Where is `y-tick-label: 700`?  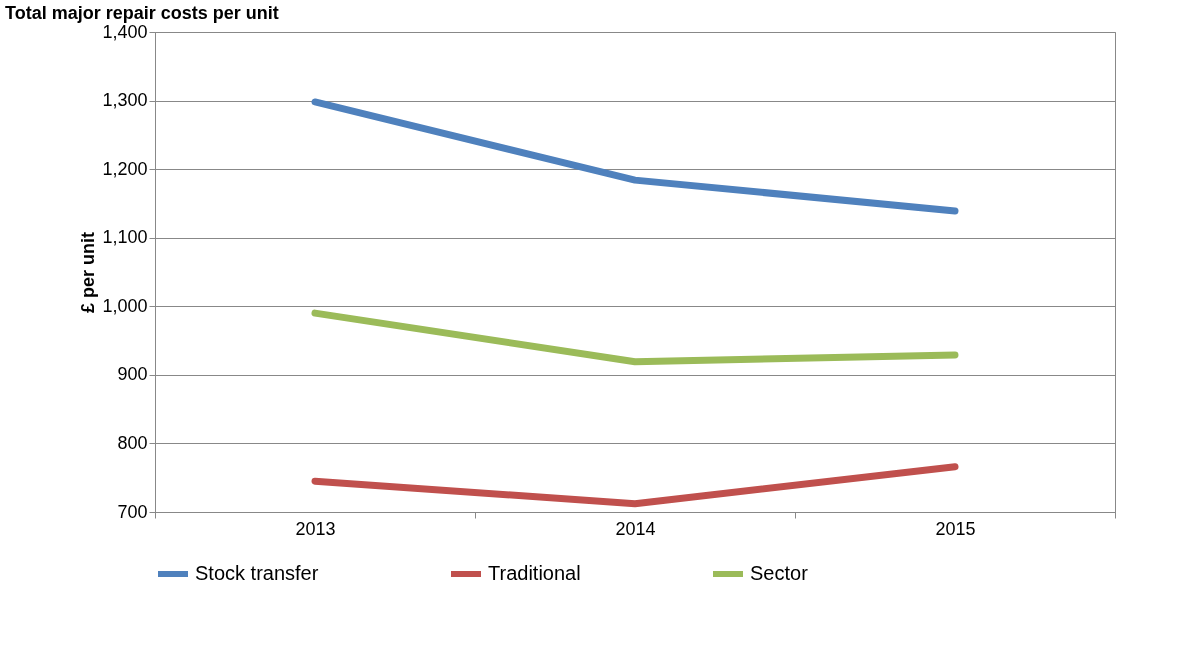 y-tick-label: 700 is located at coordinates (132, 511).